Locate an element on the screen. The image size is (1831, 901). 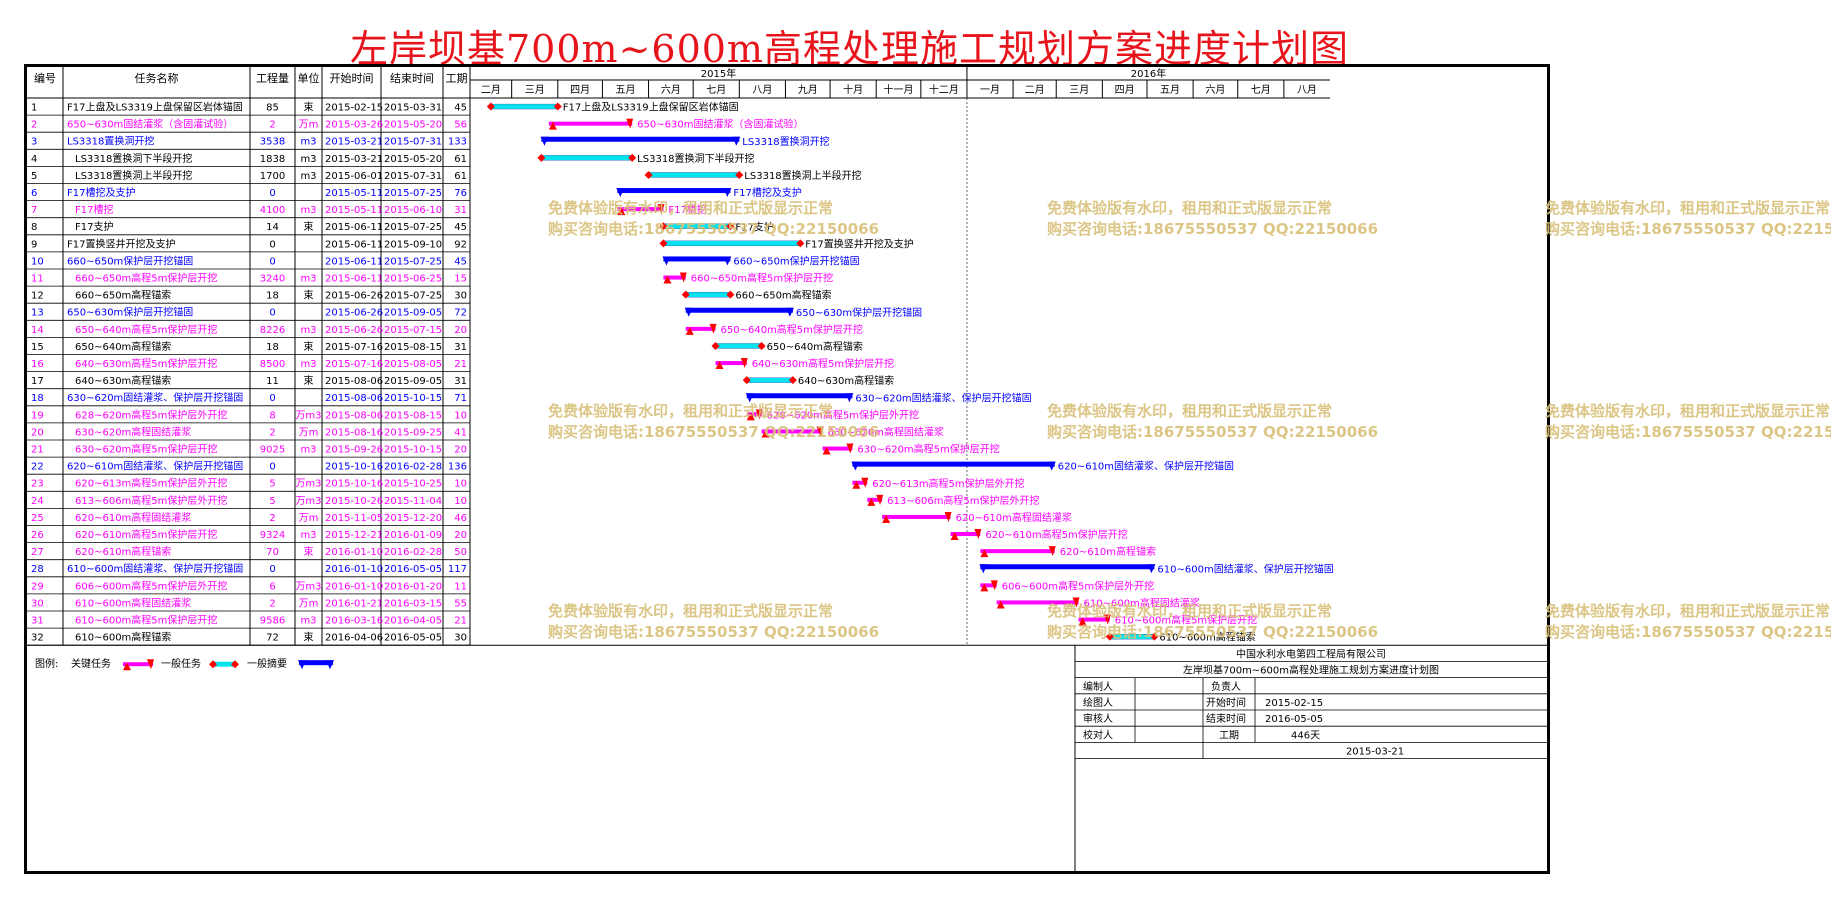
task-start: 2015-06-01 is located at coordinates (354, 176).